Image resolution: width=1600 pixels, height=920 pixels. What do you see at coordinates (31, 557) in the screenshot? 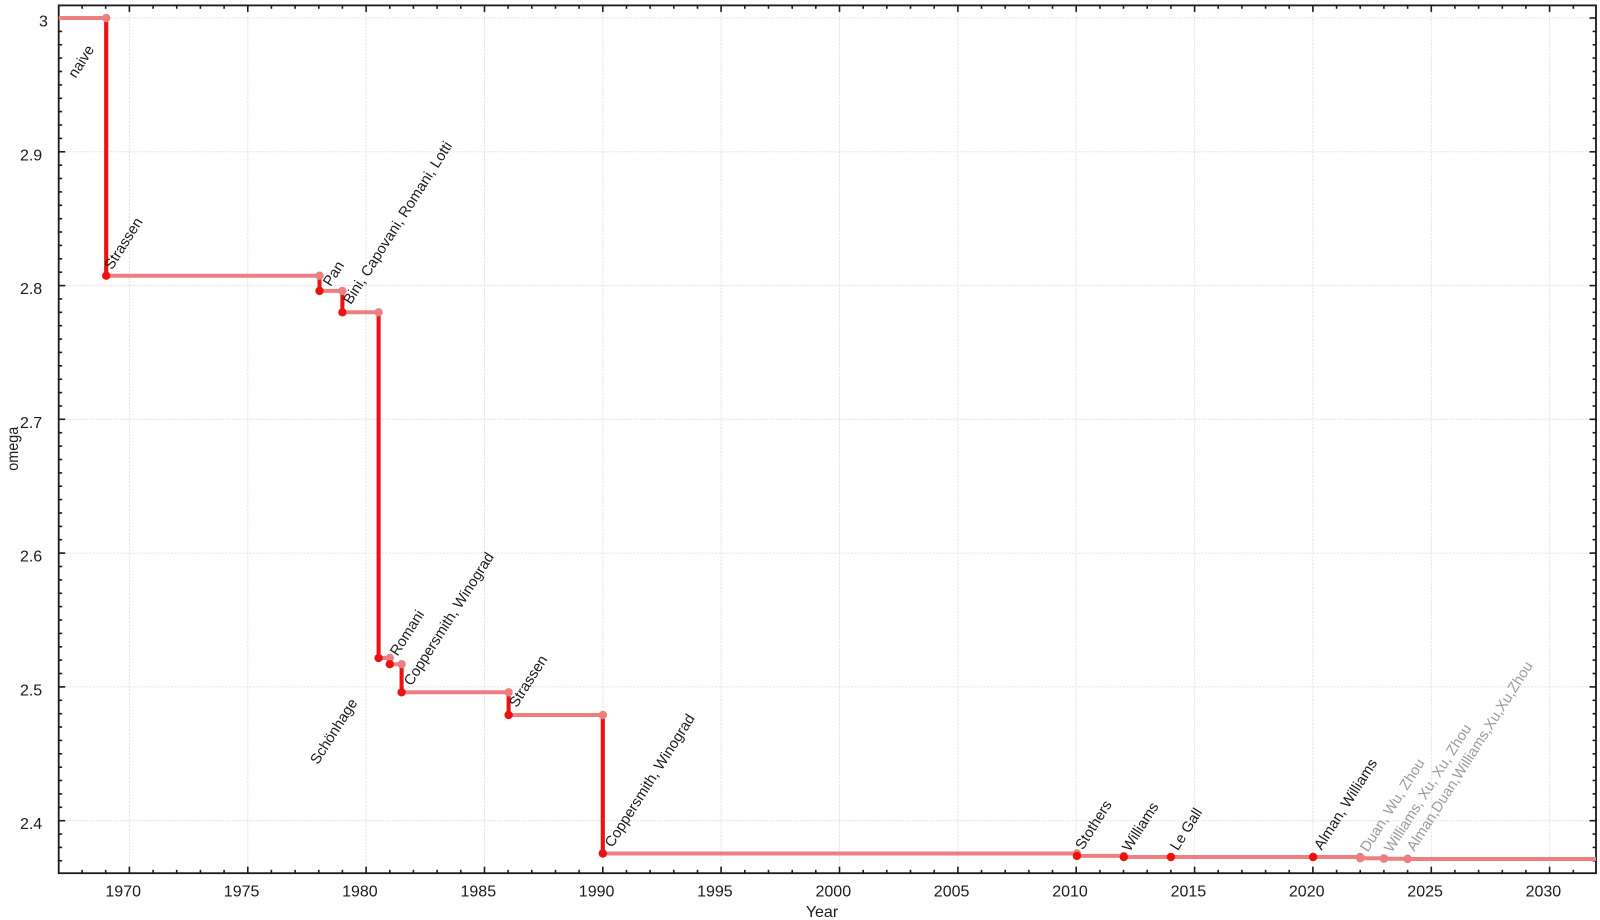
I see `svg-text: 2.6` at bounding box center [31, 557].